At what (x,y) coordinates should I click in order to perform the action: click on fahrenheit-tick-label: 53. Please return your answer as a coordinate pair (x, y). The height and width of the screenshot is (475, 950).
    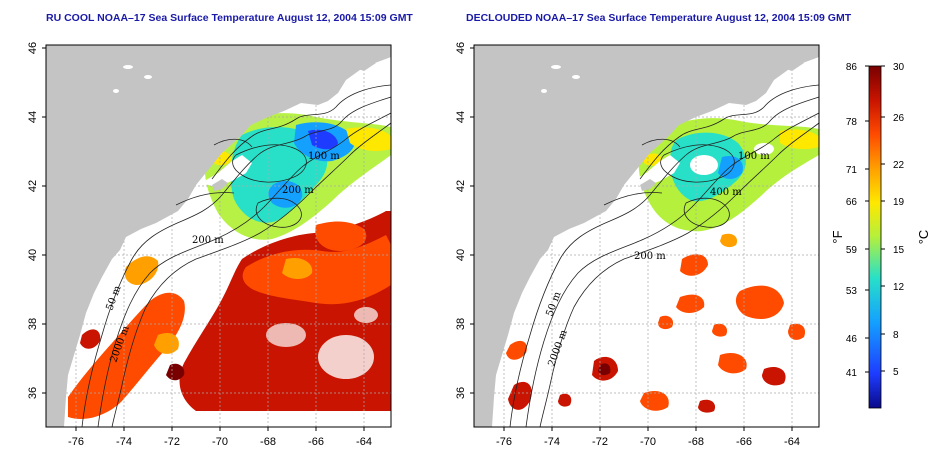
    Looking at the image, I should click on (852, 291).